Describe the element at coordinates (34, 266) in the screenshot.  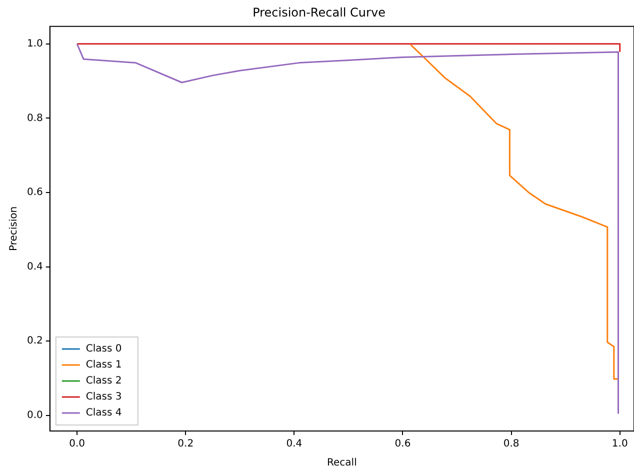
I see `y-tick-label: 0.4` at that location.